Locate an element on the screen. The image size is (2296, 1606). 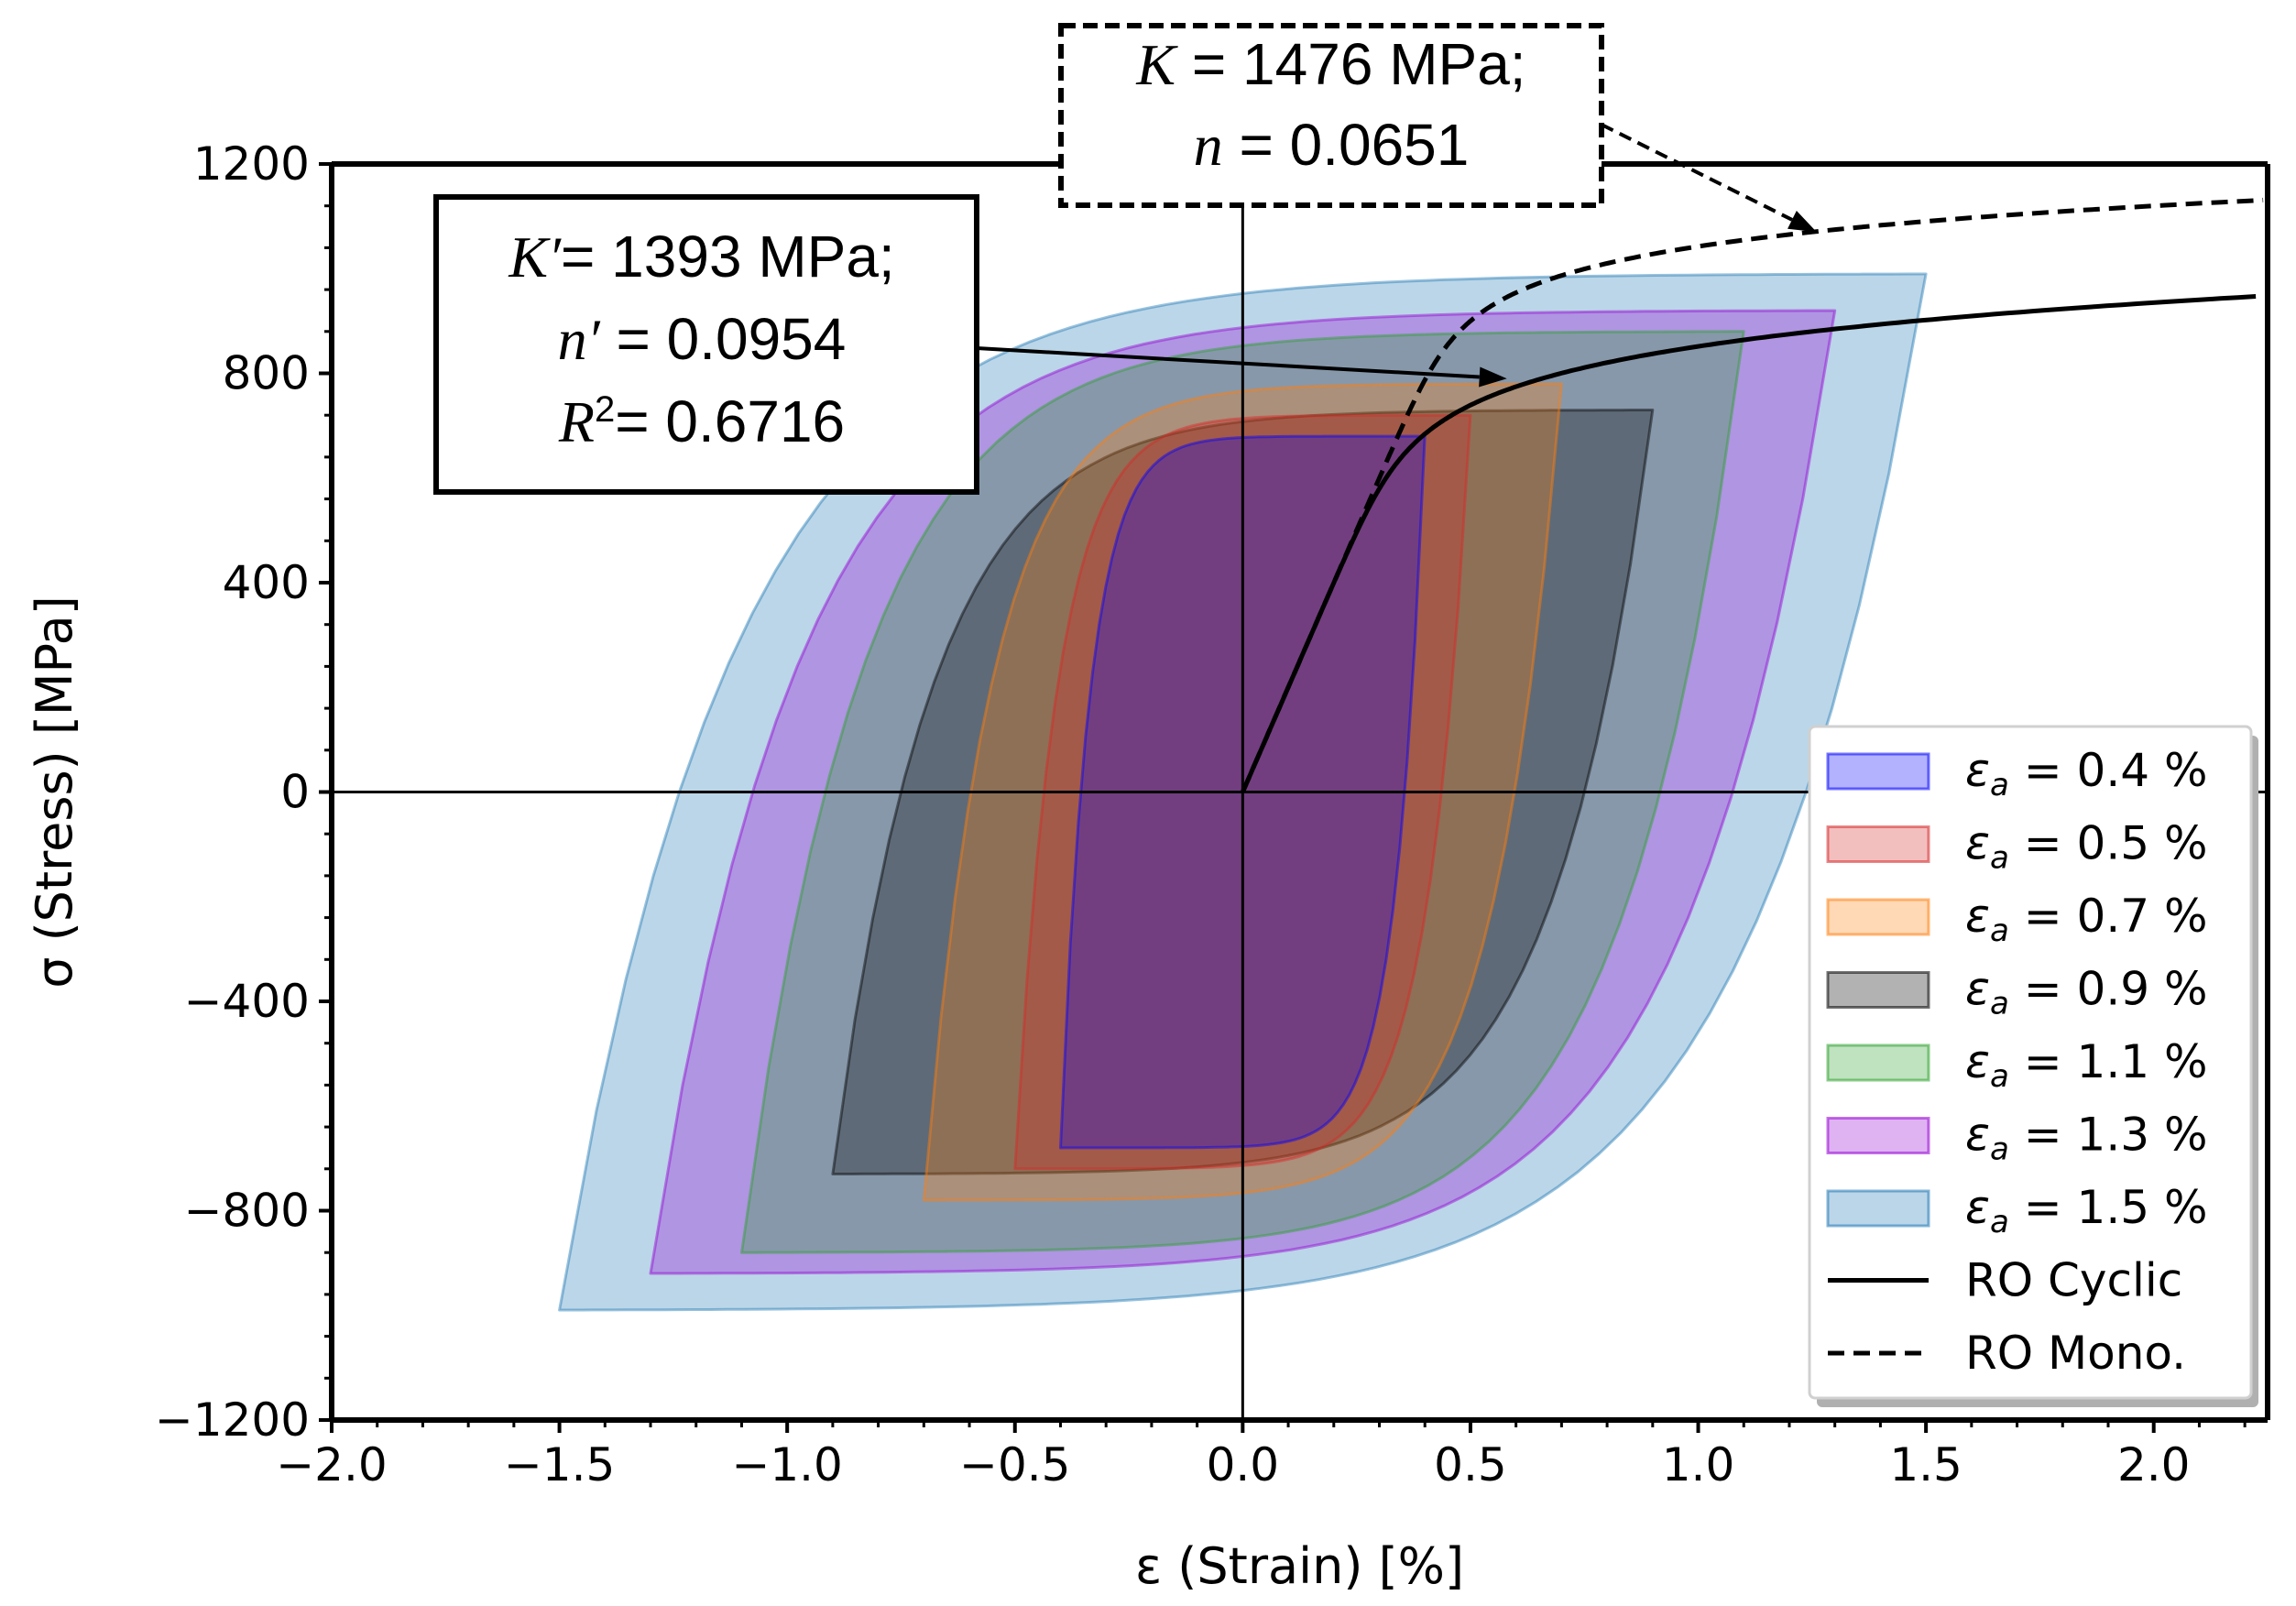
legend-entry: εa = 0.9 % is located at coordinates (2016, 992).